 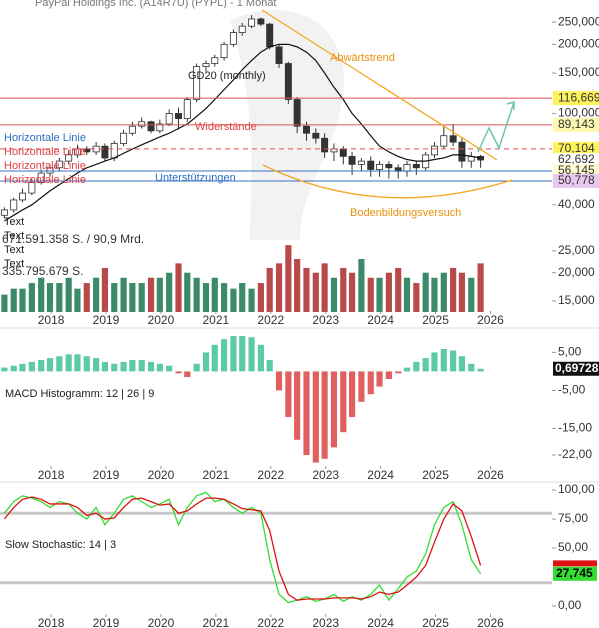 I want to click on x-tick-label: 2018, so click(x=51, y=622).